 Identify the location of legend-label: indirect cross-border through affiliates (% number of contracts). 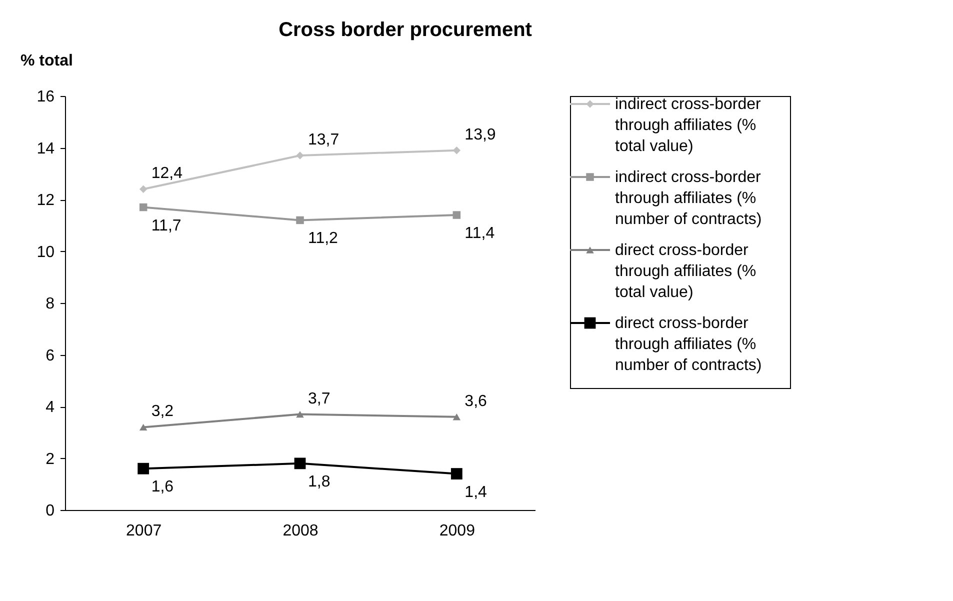
(688, 198).